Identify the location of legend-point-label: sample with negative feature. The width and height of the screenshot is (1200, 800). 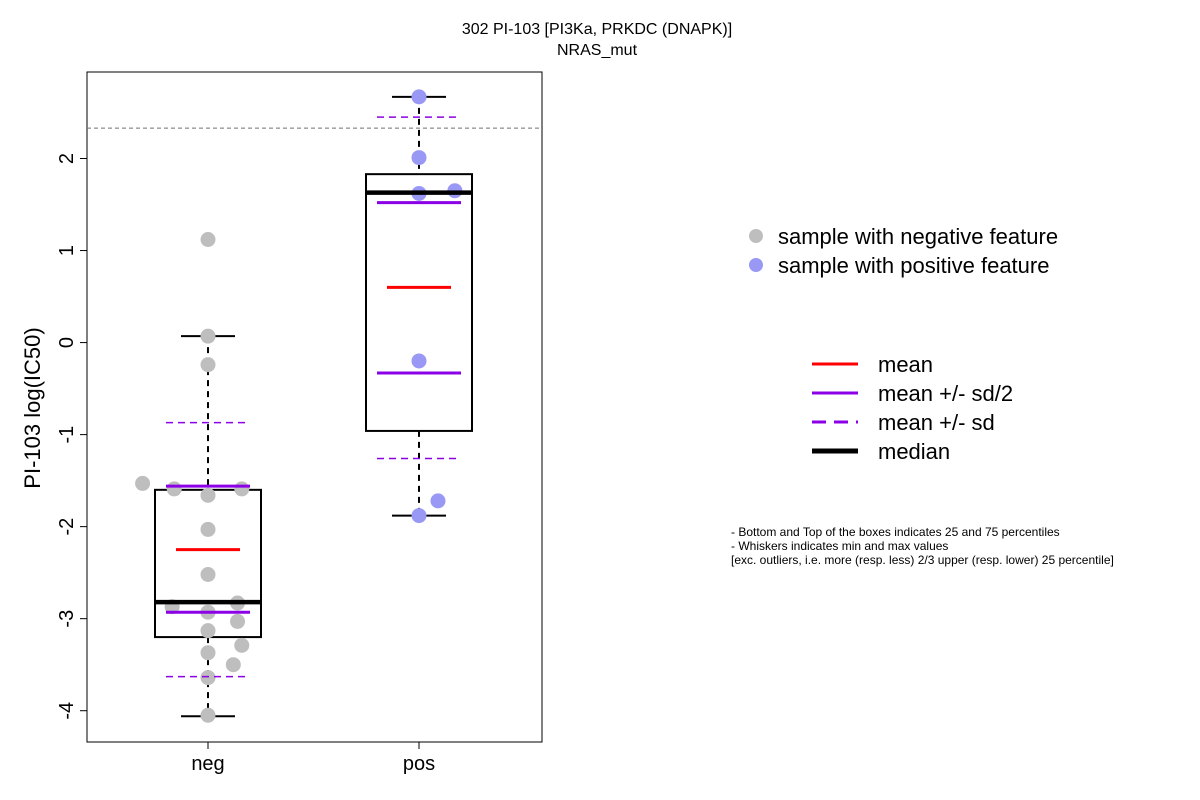
(918, 236).